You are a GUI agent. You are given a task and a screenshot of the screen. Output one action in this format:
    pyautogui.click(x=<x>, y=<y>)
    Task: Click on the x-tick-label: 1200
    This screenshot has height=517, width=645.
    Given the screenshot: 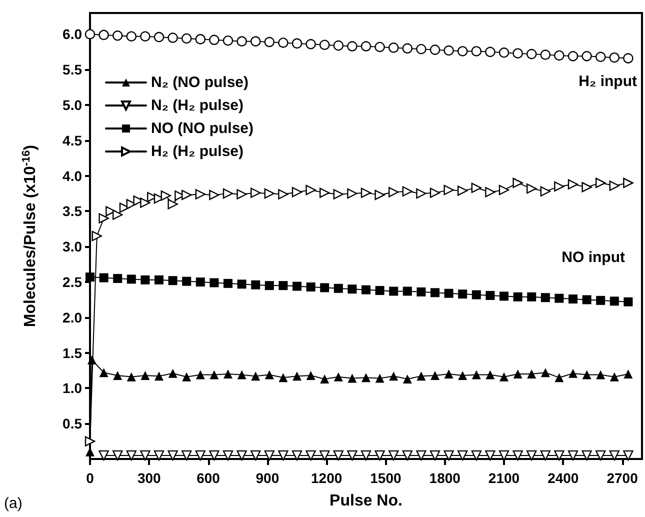 What is the action you would take?
    pyautogui.click(x=326, y=478)
    